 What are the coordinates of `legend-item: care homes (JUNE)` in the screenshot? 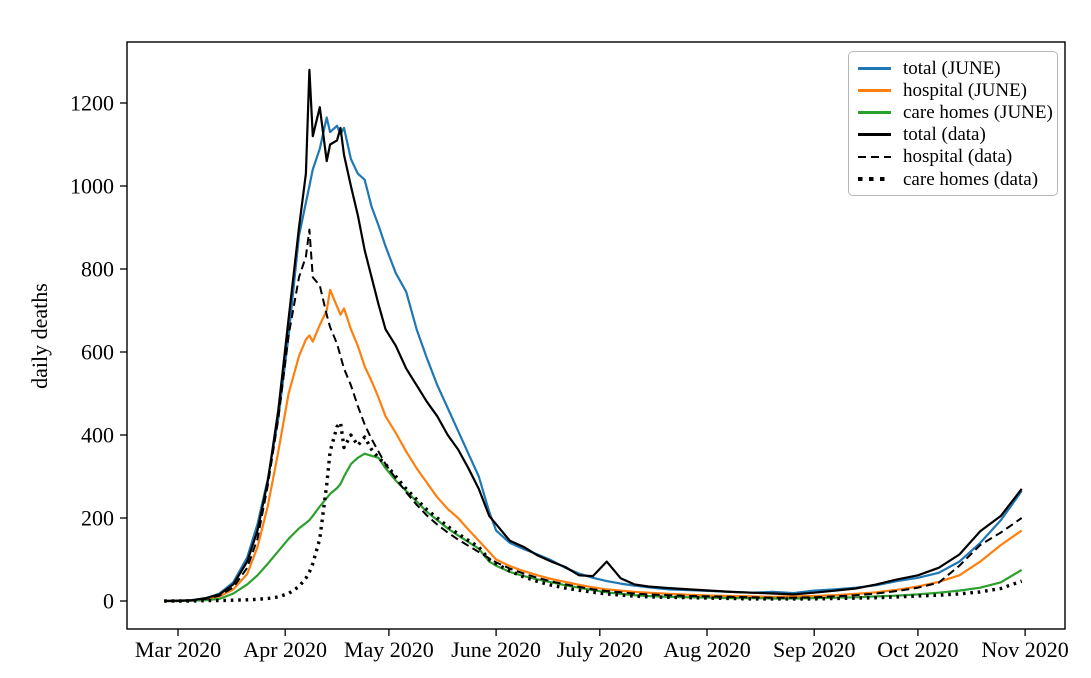 It's located at (955, 112).